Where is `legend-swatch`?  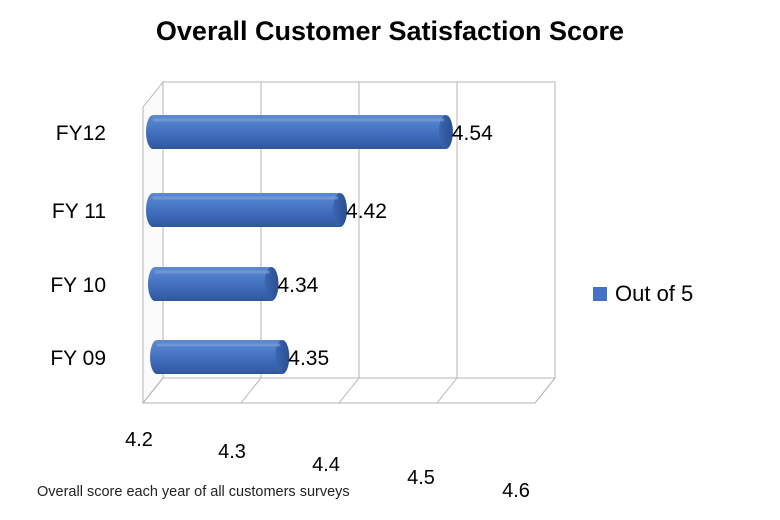 legend-swatch is located at coordinates (600, 294).